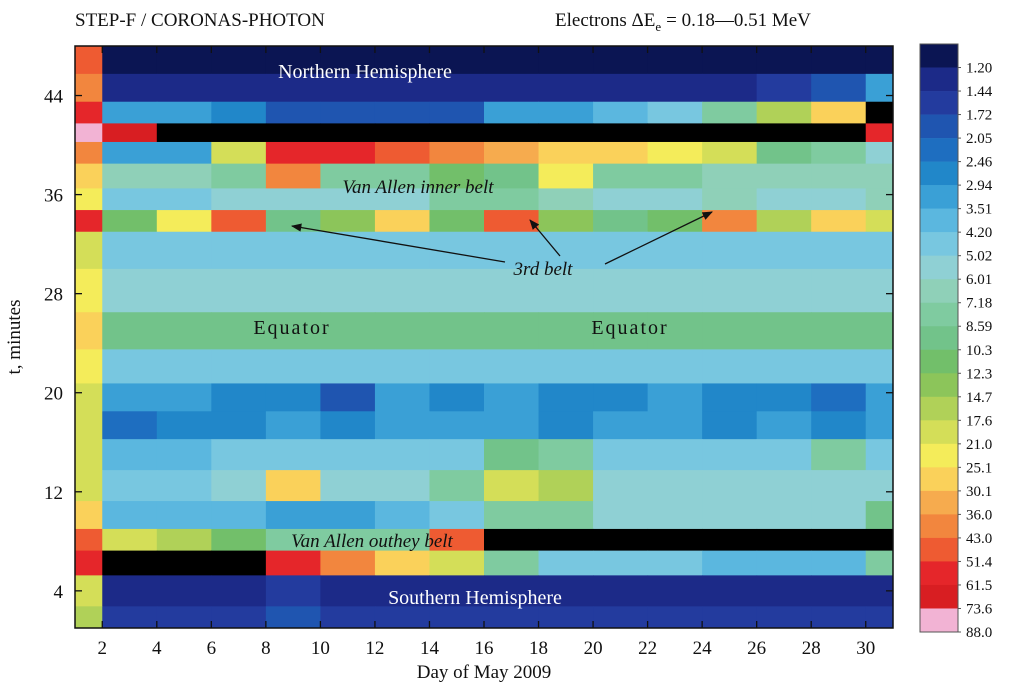  Describe the element at coordinates (103, 648) in the screenshot. I see `x-tick-label: 2` at that location.